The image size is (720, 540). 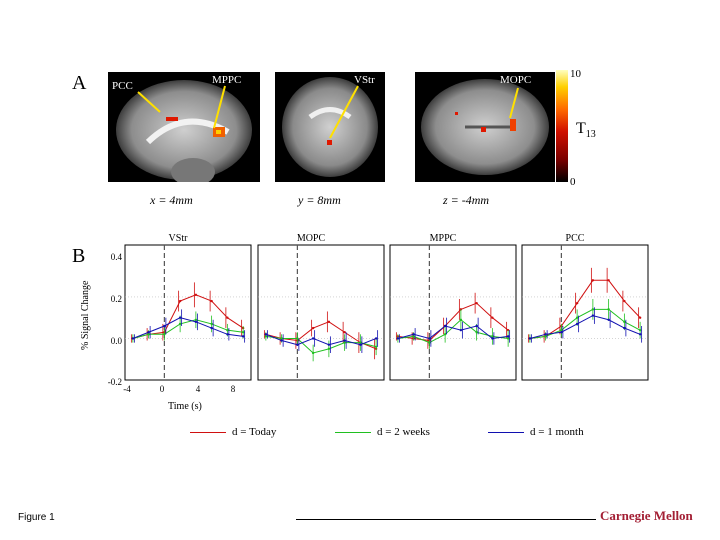 What do you see at coordinates (254, 432) in the screenshot?
I see `legend-label-today: d = Today` at bounding box center [254, 432].